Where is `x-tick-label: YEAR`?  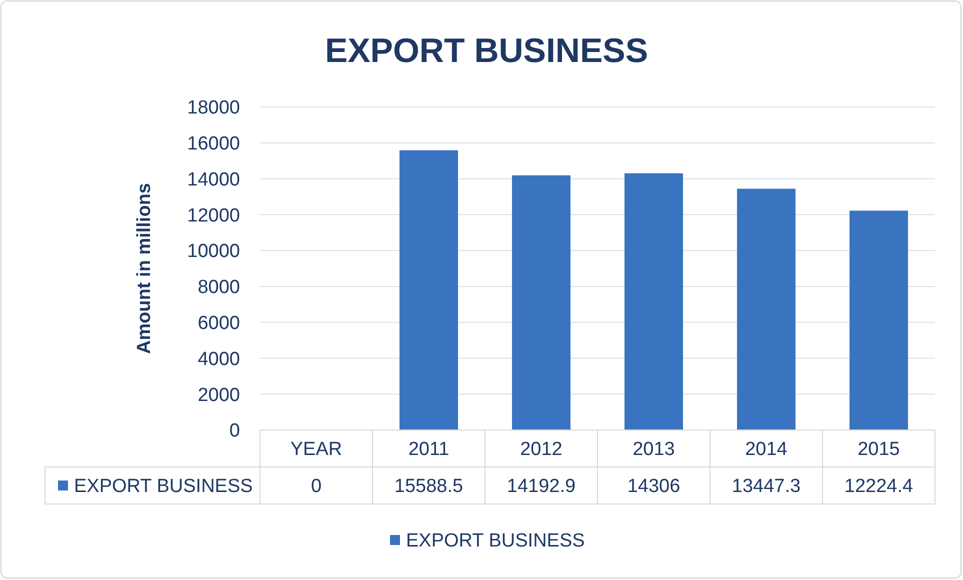 x-tick-label: YEAR is located at coordinates (316, 449).